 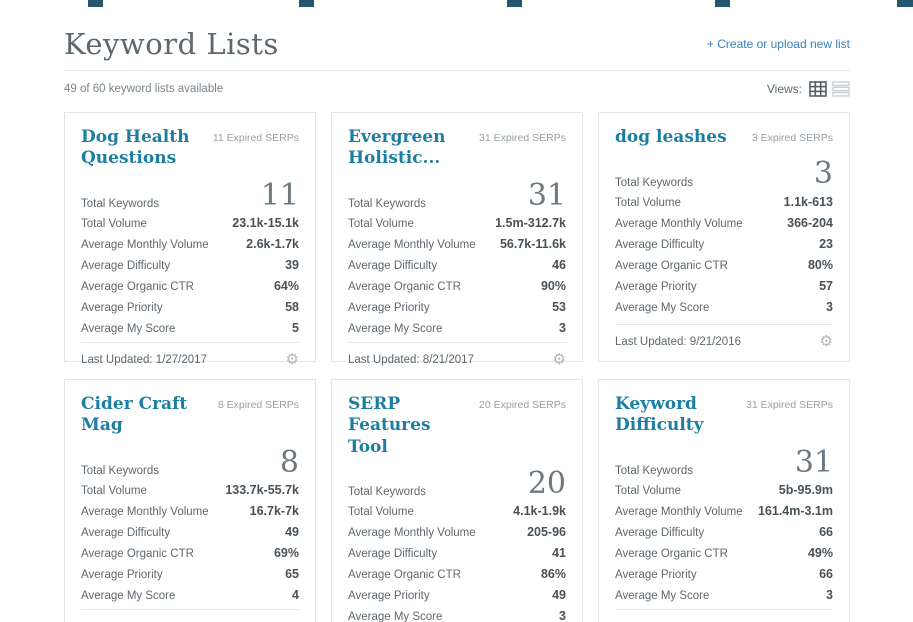 I want to click on total-keywords-value: 8, so click(x=289, y=462).